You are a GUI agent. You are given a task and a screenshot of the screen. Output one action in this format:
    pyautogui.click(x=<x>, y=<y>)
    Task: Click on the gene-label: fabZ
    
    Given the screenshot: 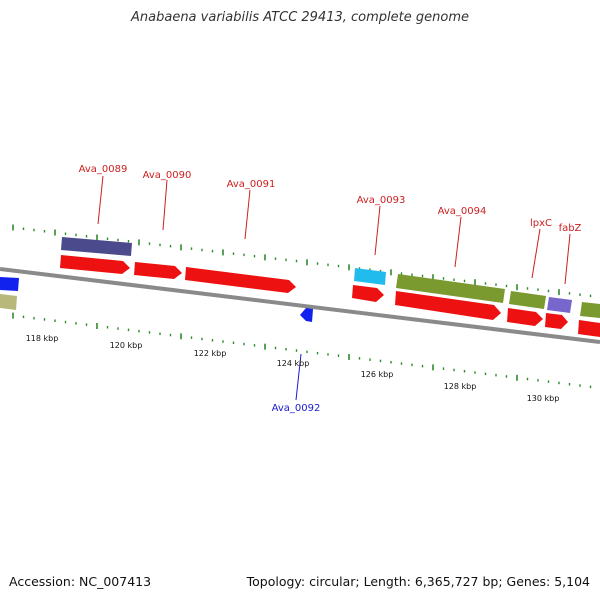 What is the action you would take?
    pyautogui.click(x=570, y=228)
    